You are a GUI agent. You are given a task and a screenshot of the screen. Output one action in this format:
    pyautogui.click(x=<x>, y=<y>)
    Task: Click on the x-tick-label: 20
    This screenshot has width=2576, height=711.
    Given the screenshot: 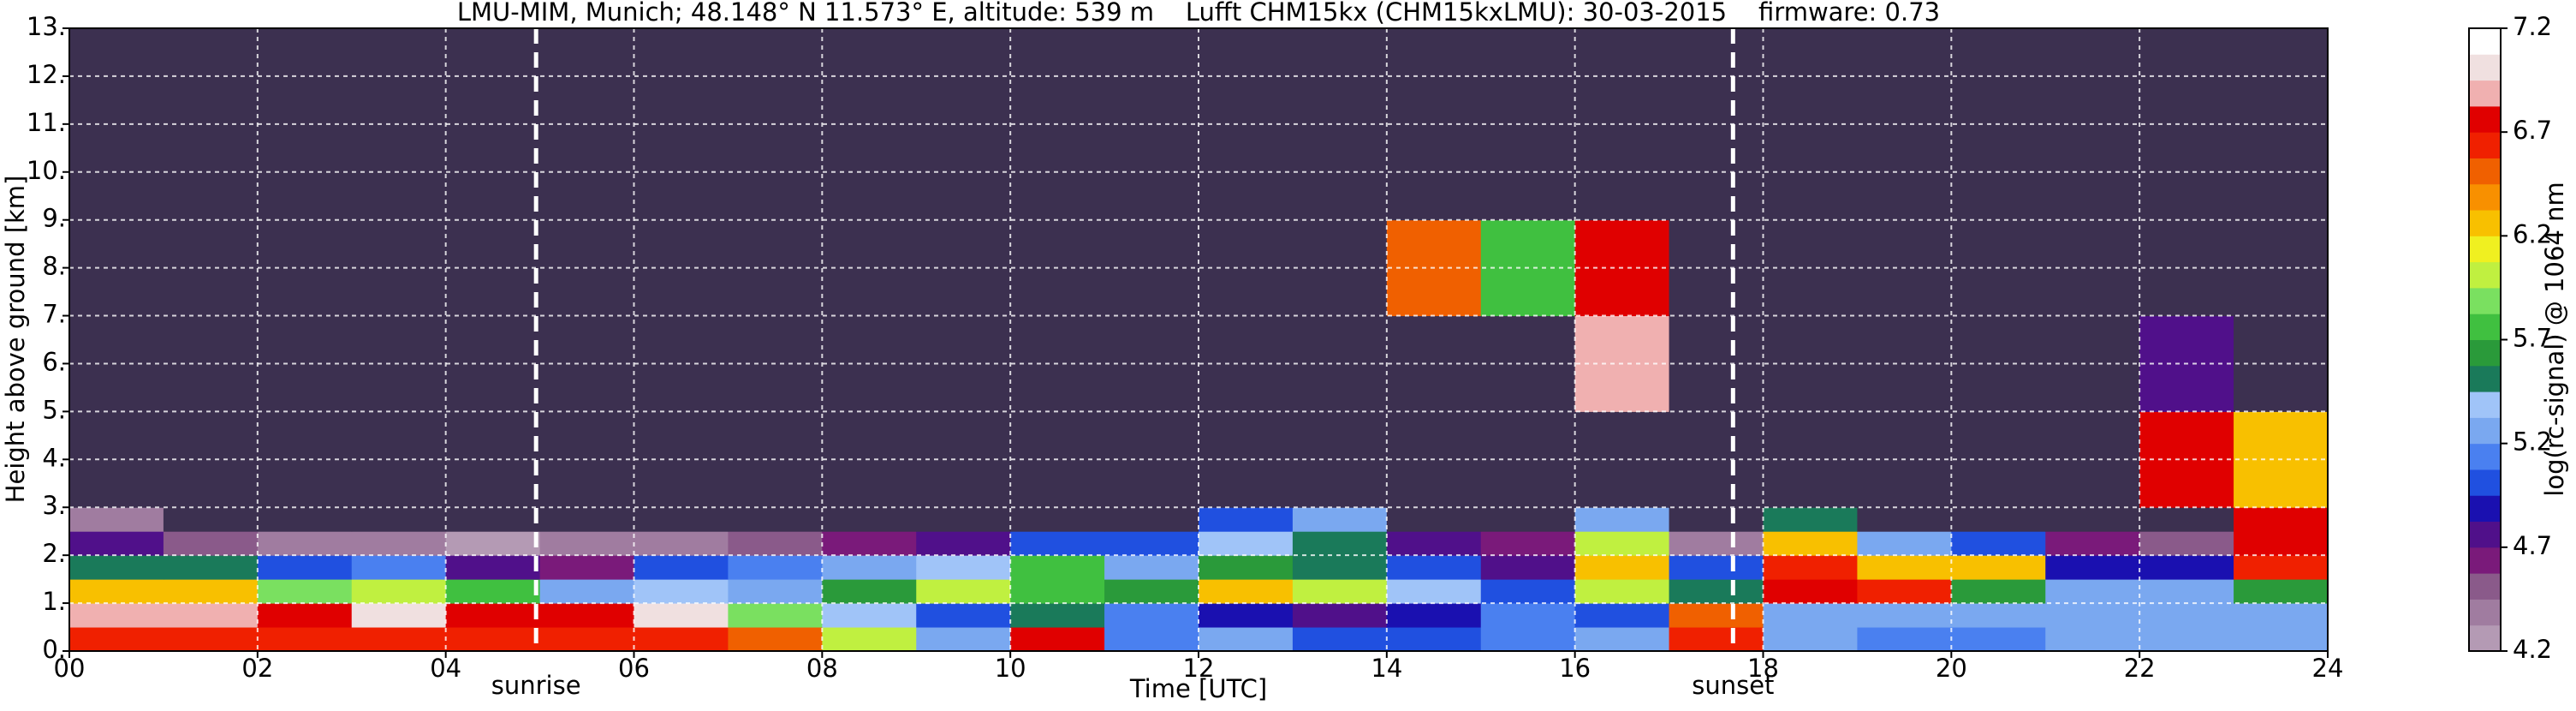 What is the action you would take?
    pyautogui.click(x=1951, y=669)
    